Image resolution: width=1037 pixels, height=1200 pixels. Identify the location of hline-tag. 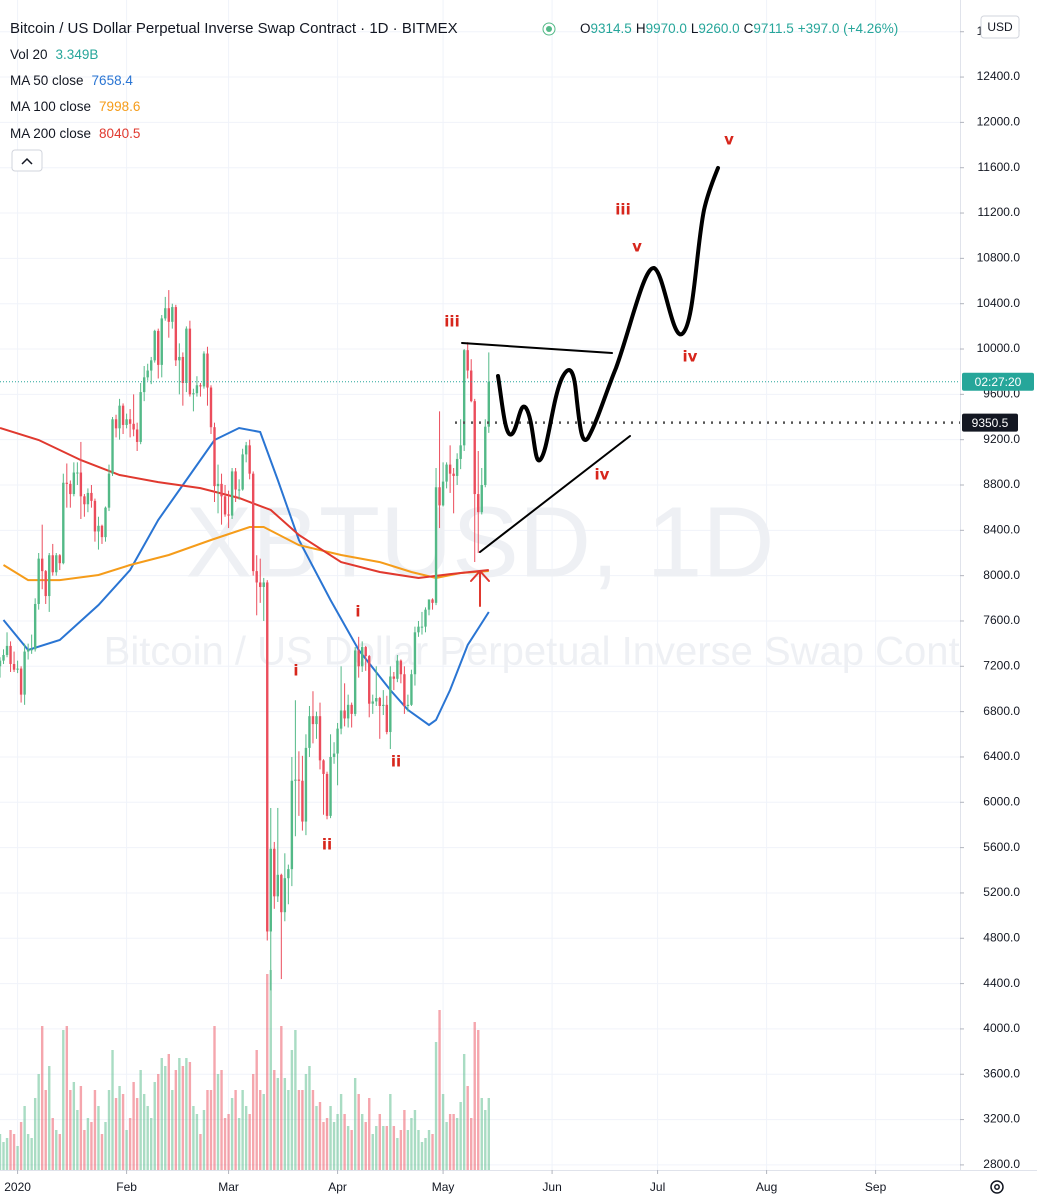
(990, 422).